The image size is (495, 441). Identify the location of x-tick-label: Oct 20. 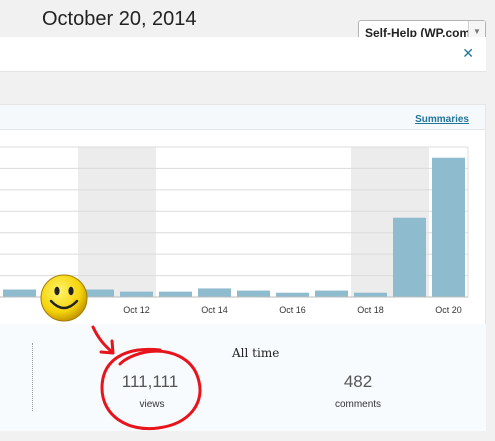
(448, 310).